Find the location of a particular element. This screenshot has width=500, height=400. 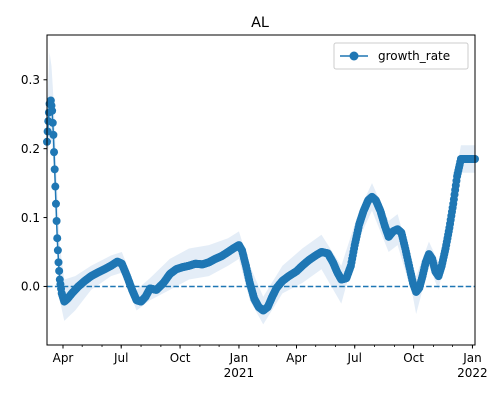

chart-title: AL is located at coordinates (260, 23).